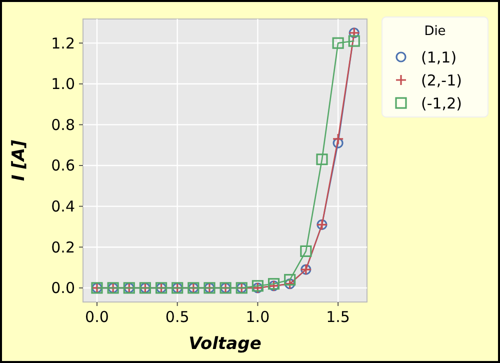  Describe the element at coordinates (19, 160) in the screenshot. I see `y-axis-title: I [A]` at that location.